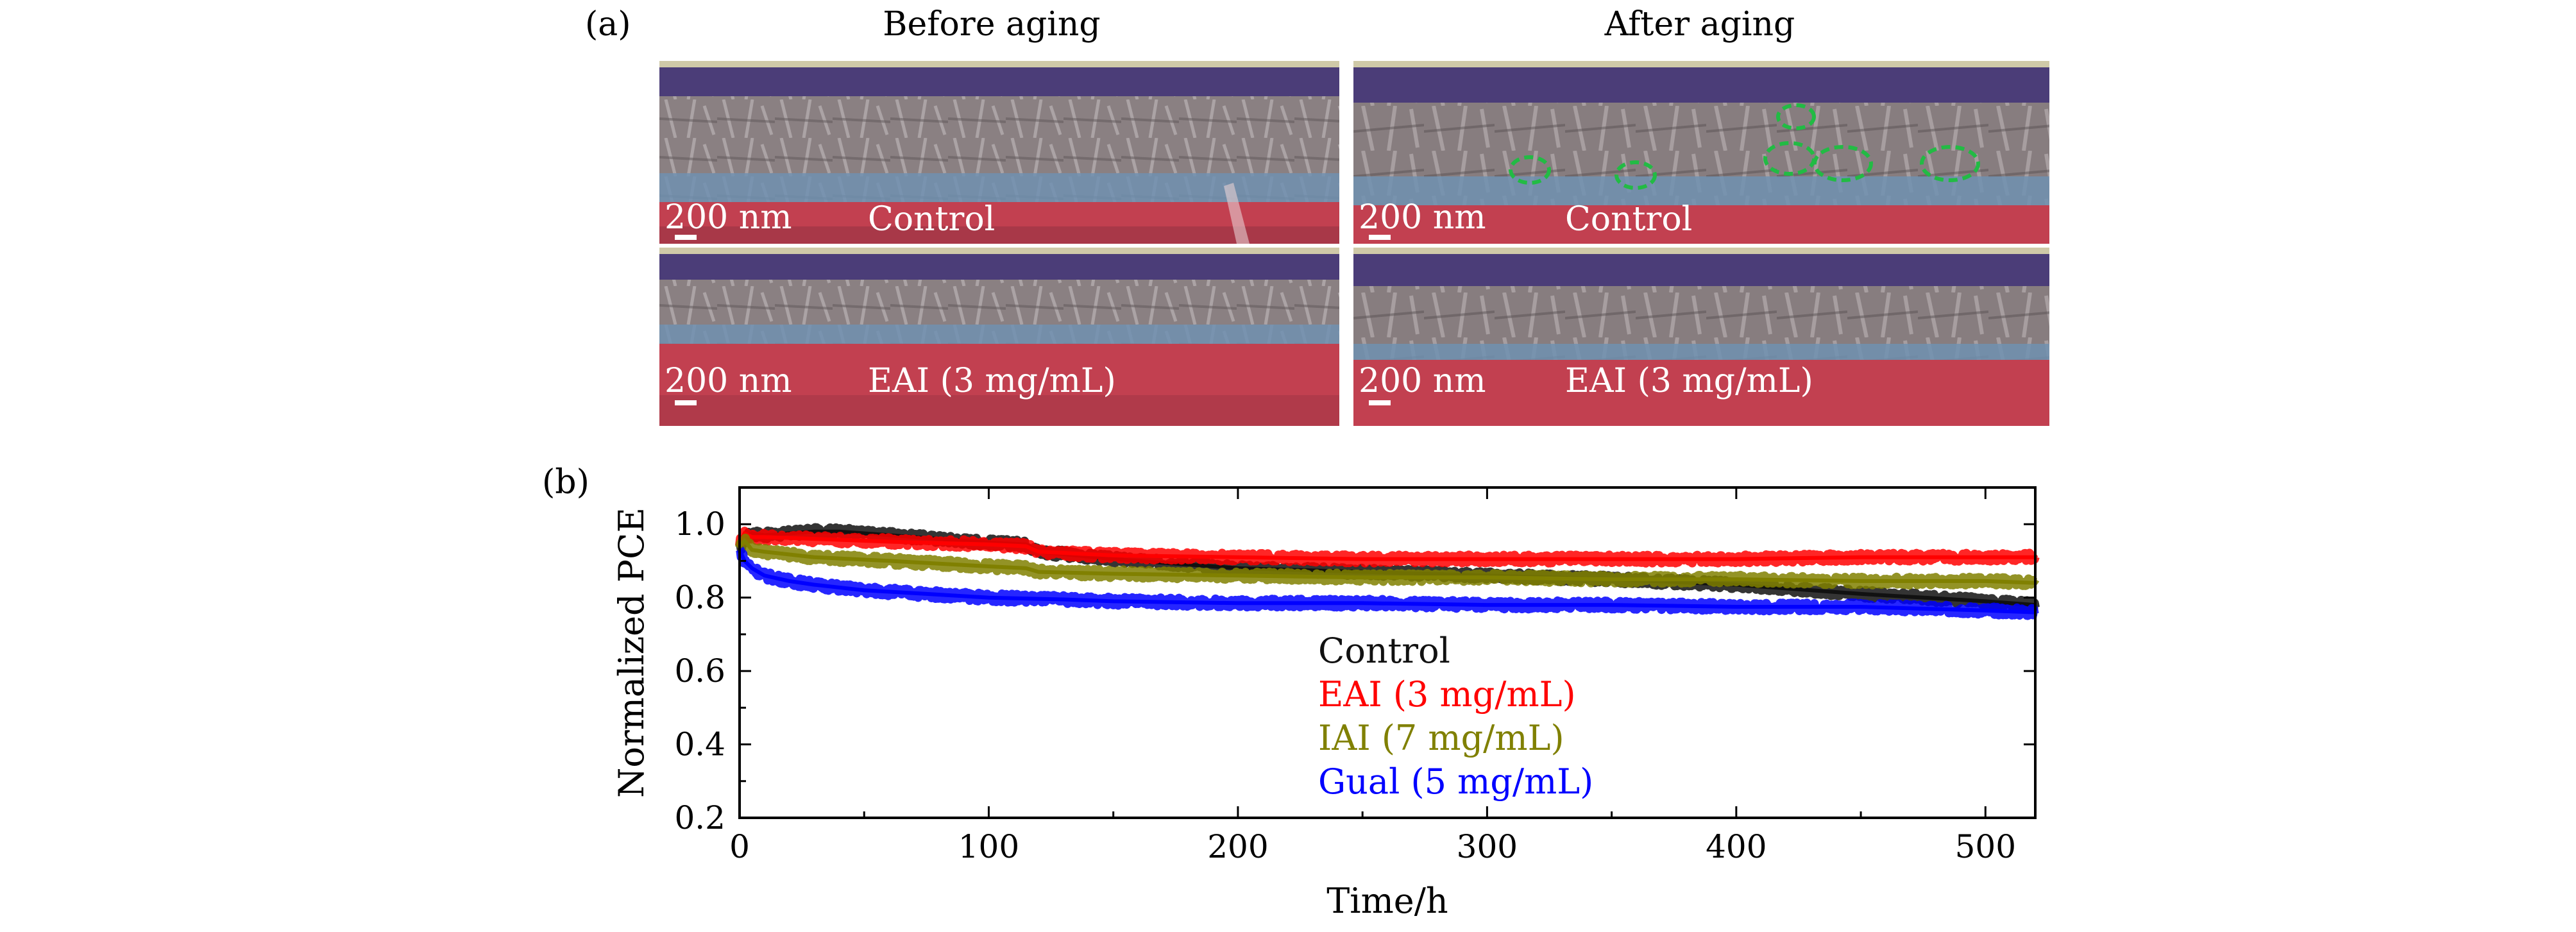 Image resolution: width=2576 pixels, height=932 pixels. What do you see at coordinates (699, 671) in the screenshot?
I see `y-tick-label: 0.6` at bounding box center [699, 671].